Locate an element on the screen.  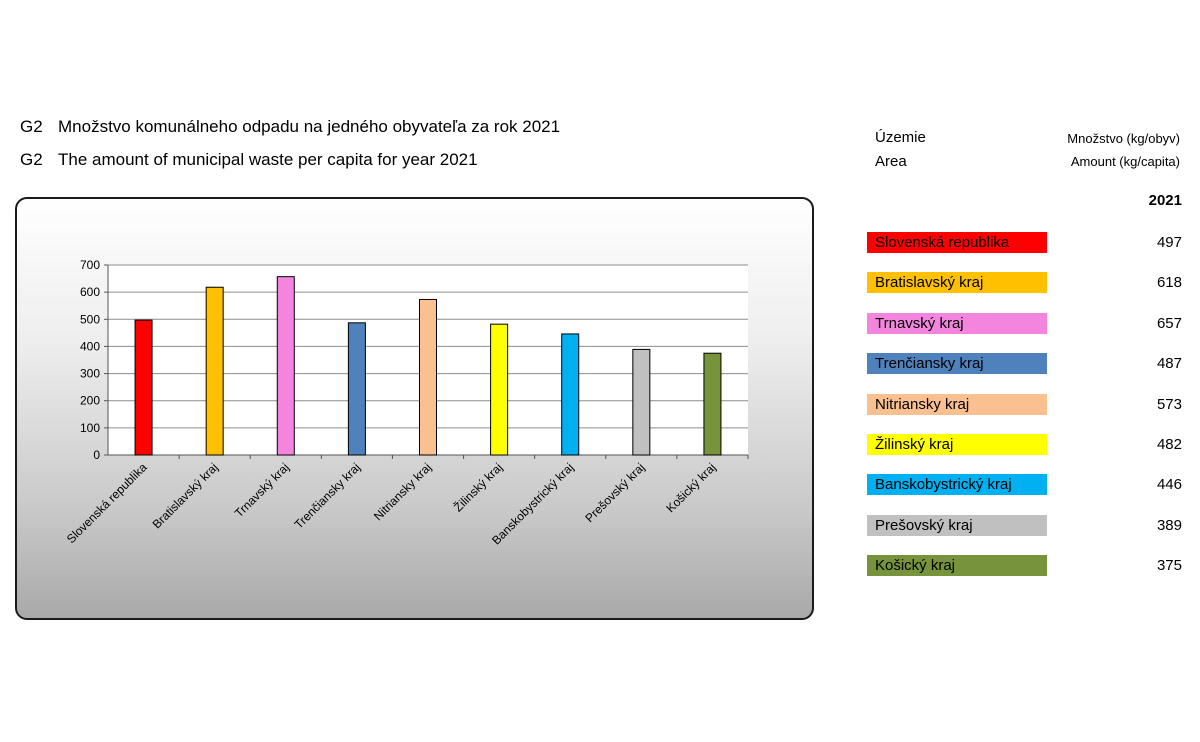
chart-code-en: G2 is located at coordinates (31, 159).